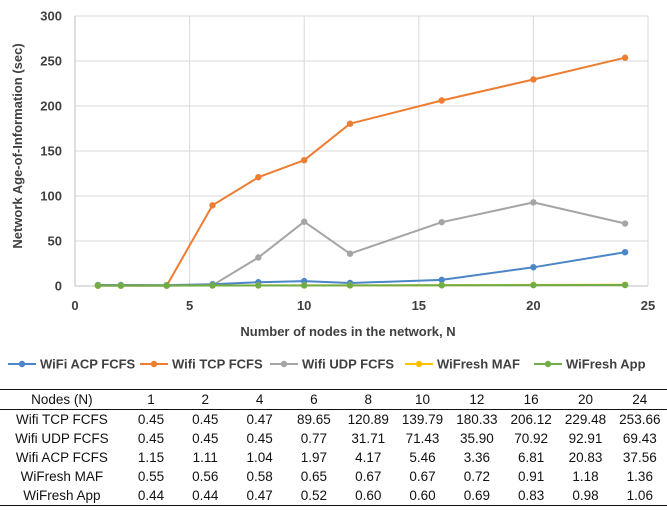 The image size is (667, 510). Describe the element at coordinates (61, 457) in the screenshot. I see `table-row-label: Wifi ACP FCFS` at that location.